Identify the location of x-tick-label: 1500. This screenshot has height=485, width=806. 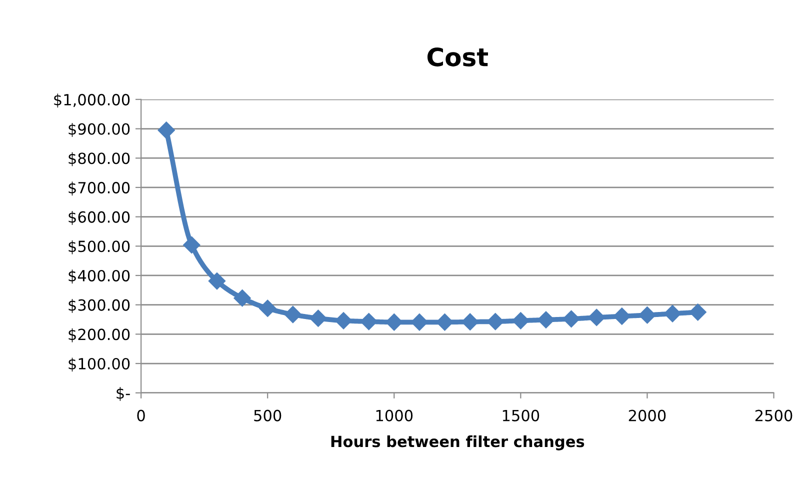
(521, 416).